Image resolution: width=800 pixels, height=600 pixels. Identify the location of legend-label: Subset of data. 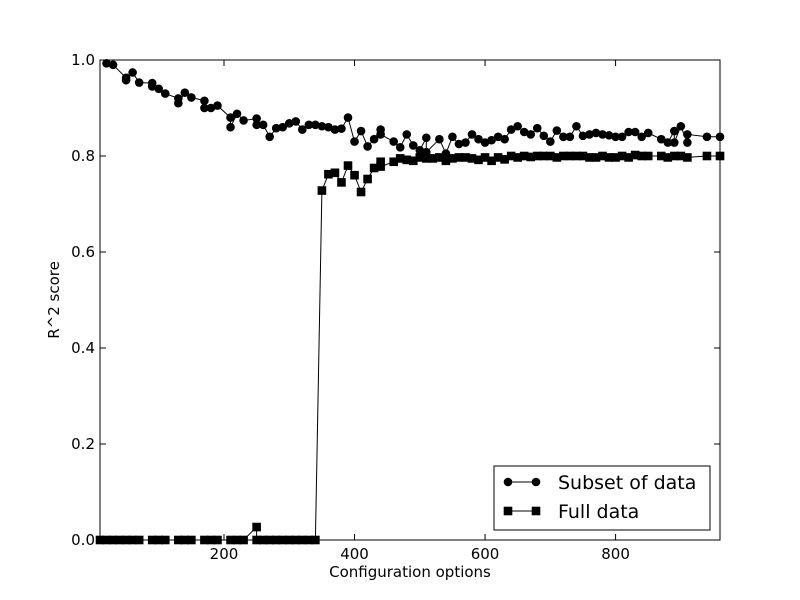
(627, 483).